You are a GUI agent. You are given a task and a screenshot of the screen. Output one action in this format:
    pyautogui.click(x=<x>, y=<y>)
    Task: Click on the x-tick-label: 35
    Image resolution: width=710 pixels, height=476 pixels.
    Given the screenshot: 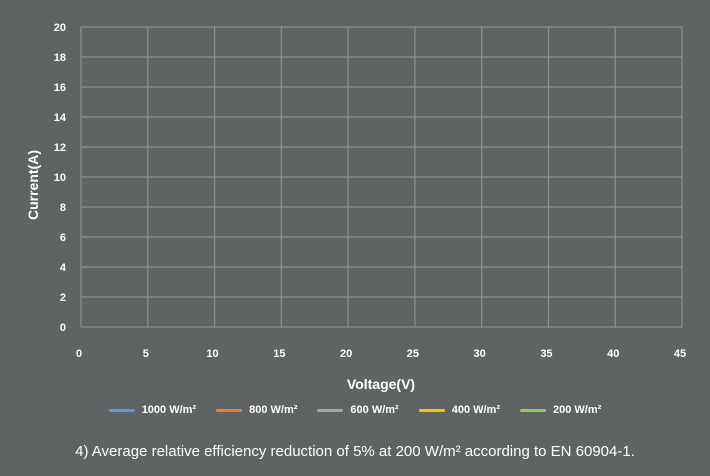 What is the action you would take?
    pyautogui.click(x=546, y=354)
    